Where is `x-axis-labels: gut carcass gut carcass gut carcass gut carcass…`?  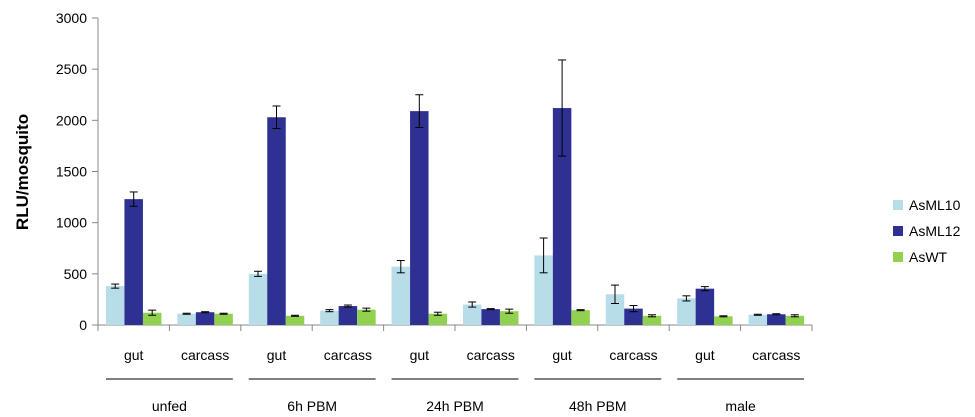 x-axis-labels: gut carcass gut carcass gut carcass gut carcass… is located at coordinates (455, 380).